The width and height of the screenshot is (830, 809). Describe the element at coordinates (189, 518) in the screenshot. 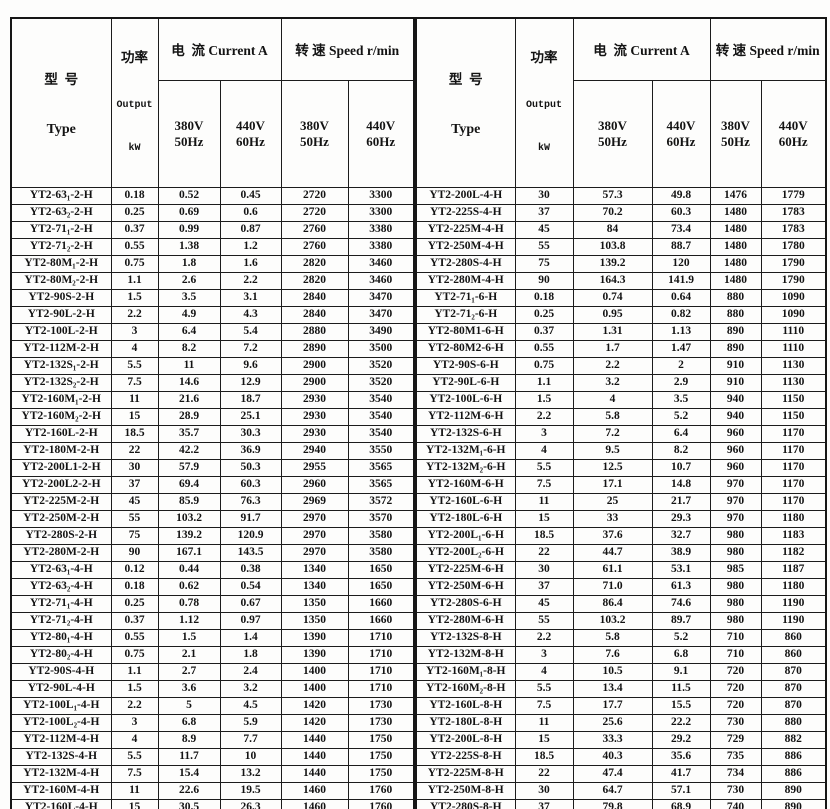

I see `value-cell: 103.2` at that location.